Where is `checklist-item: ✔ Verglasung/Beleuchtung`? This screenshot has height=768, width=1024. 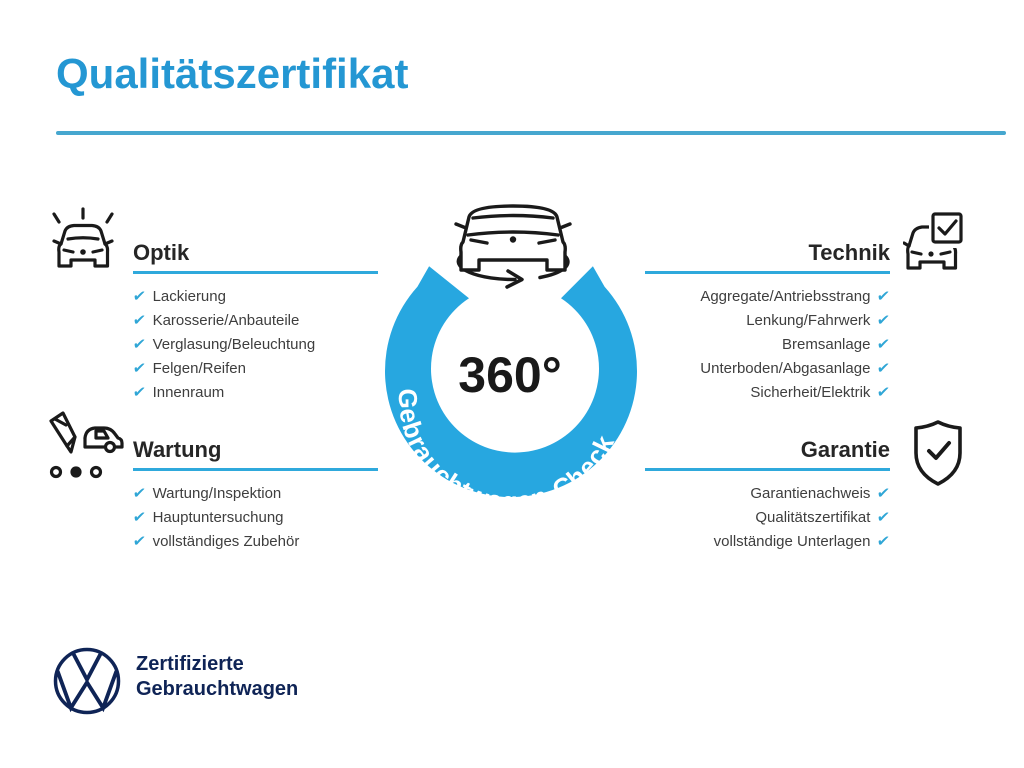 checklist-item: ✔ Verglasung/Beleuchtung is located at coordinates (254, 344).